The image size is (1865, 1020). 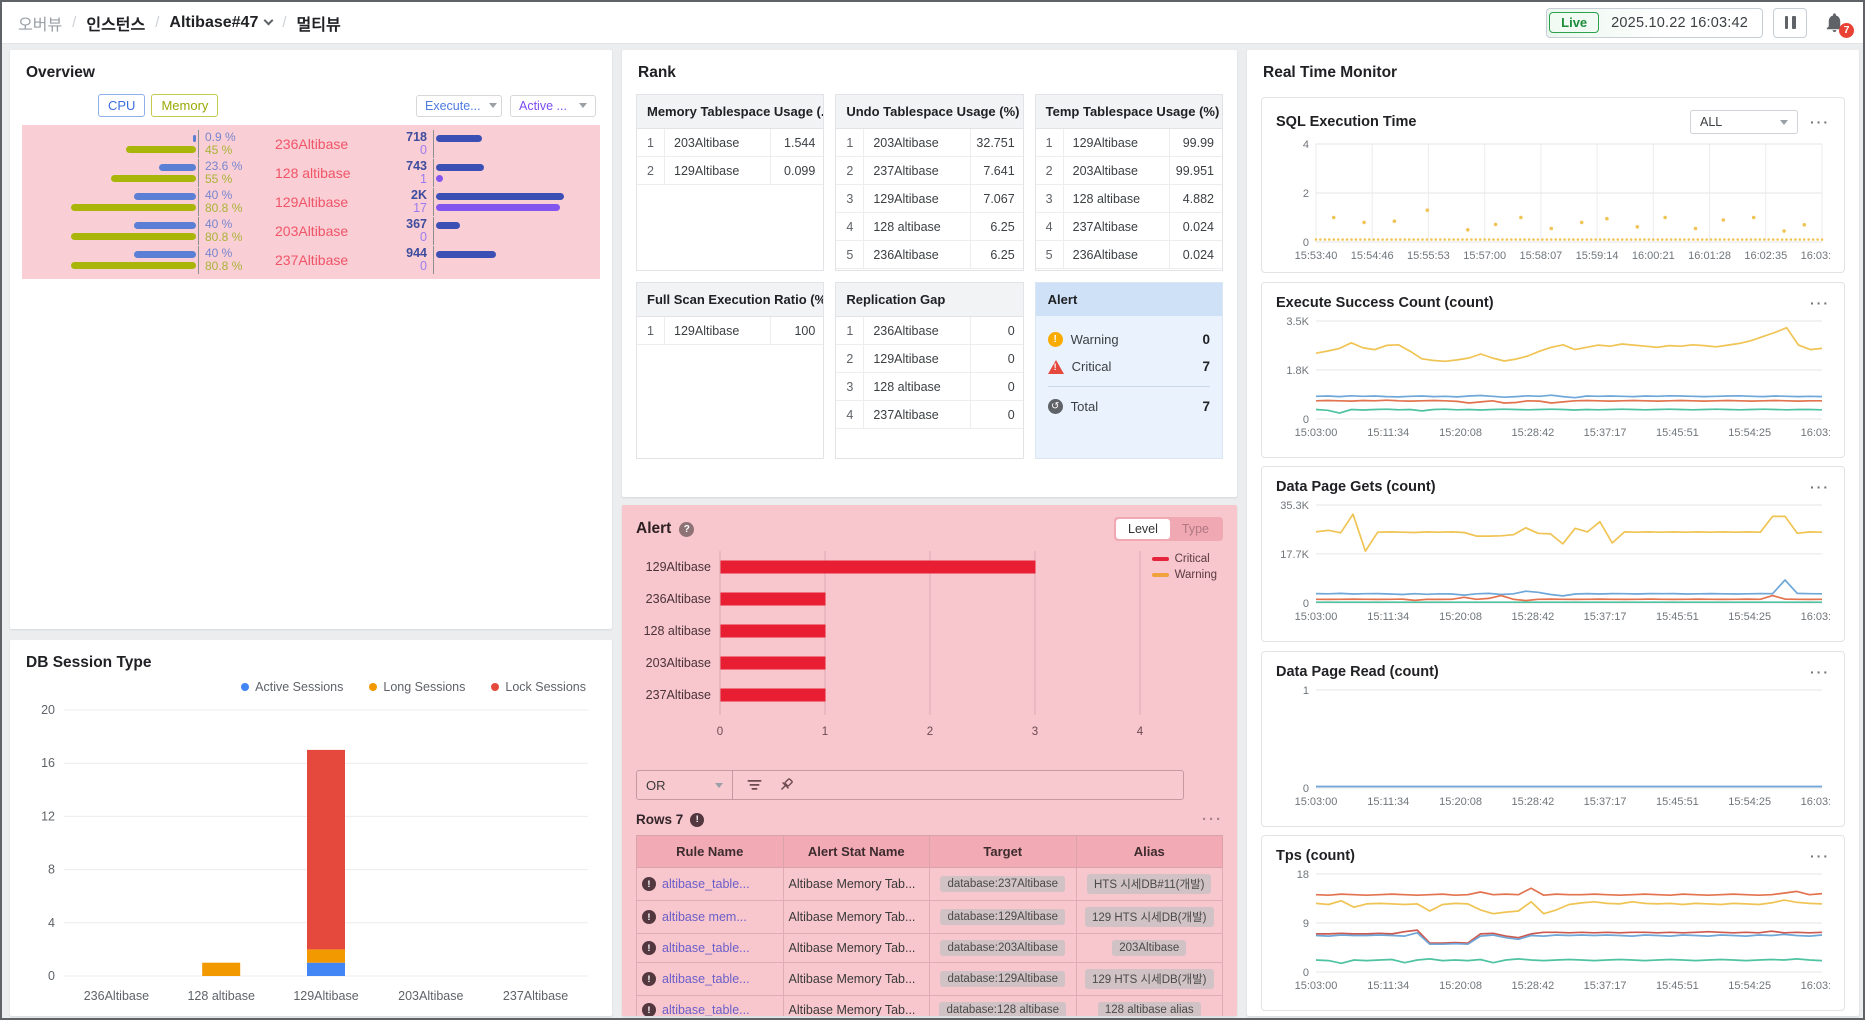 What do you see at coordinates (1195, 529) in the screenshot?
I see `toggle-type: Type` at bounding box center [1195, 529].